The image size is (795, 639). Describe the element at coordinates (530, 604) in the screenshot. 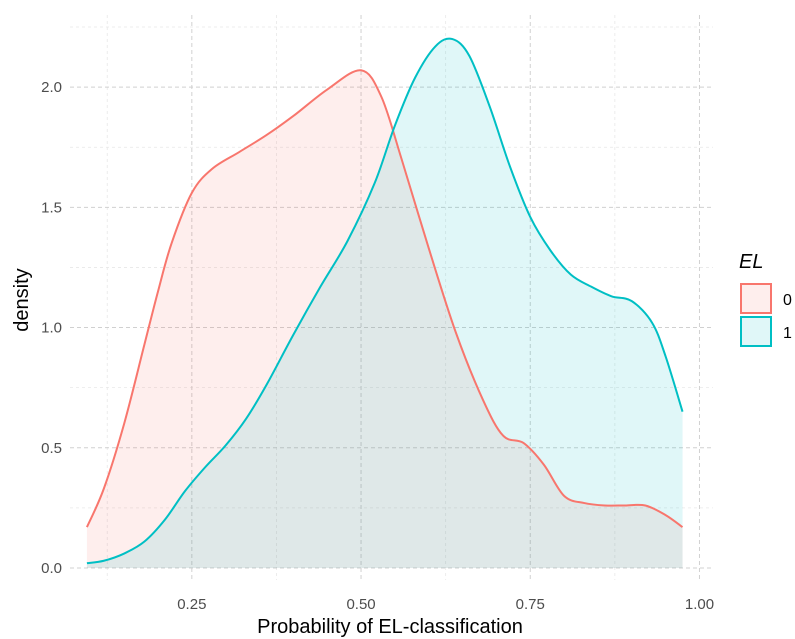

I see `x-tick-label: 0.75` at that location.